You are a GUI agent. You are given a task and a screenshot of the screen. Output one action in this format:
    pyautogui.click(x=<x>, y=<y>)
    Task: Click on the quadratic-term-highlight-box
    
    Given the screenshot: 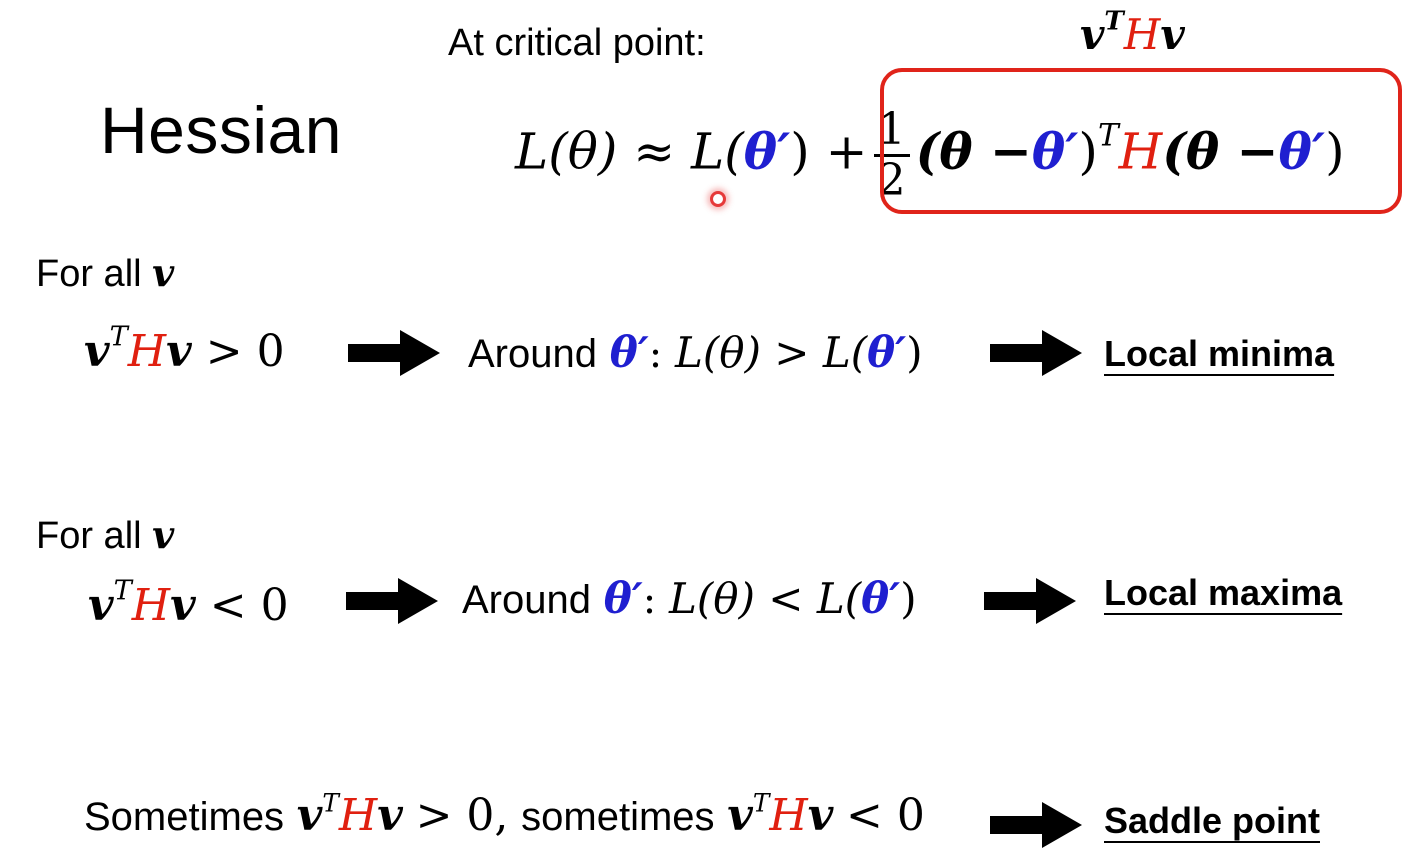 What is the action you would take?
    pyautogui.click(x=1141, y=141)
    